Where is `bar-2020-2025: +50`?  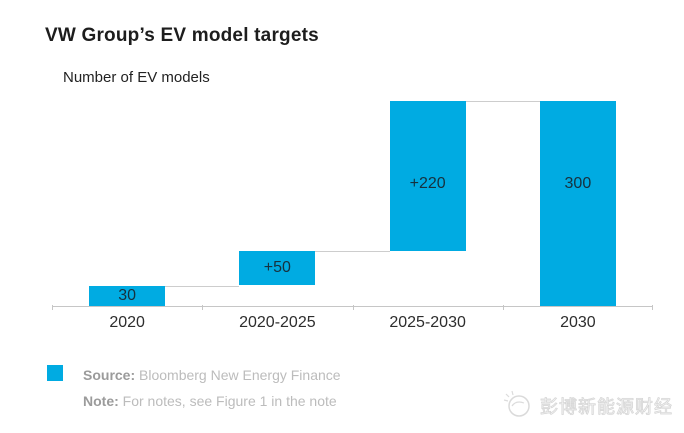
bar-2020-2025: +50 is located at coordinates (277, 268).